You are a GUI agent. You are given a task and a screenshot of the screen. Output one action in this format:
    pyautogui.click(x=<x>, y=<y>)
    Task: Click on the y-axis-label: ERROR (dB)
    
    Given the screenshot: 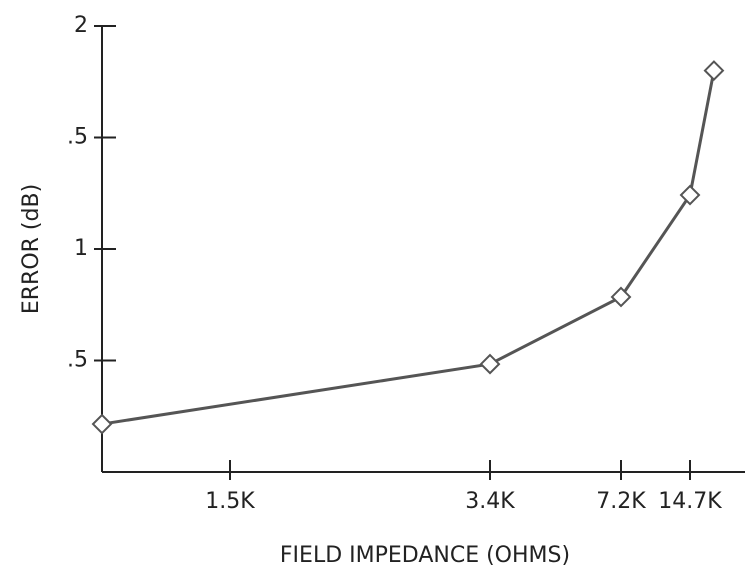 What is the action you would take?
    pyautogui.click(x=31, y=249)
    